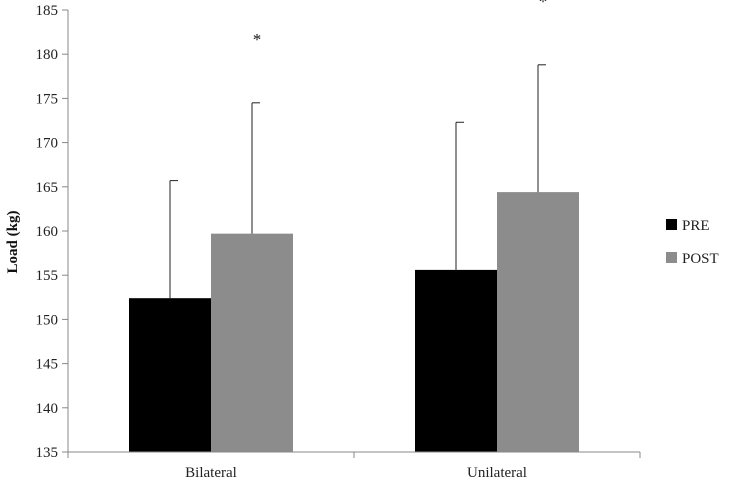 The height and width of the screenshot is (483, 731). I want to click on legend-label-post: POST, so click(700, 259).